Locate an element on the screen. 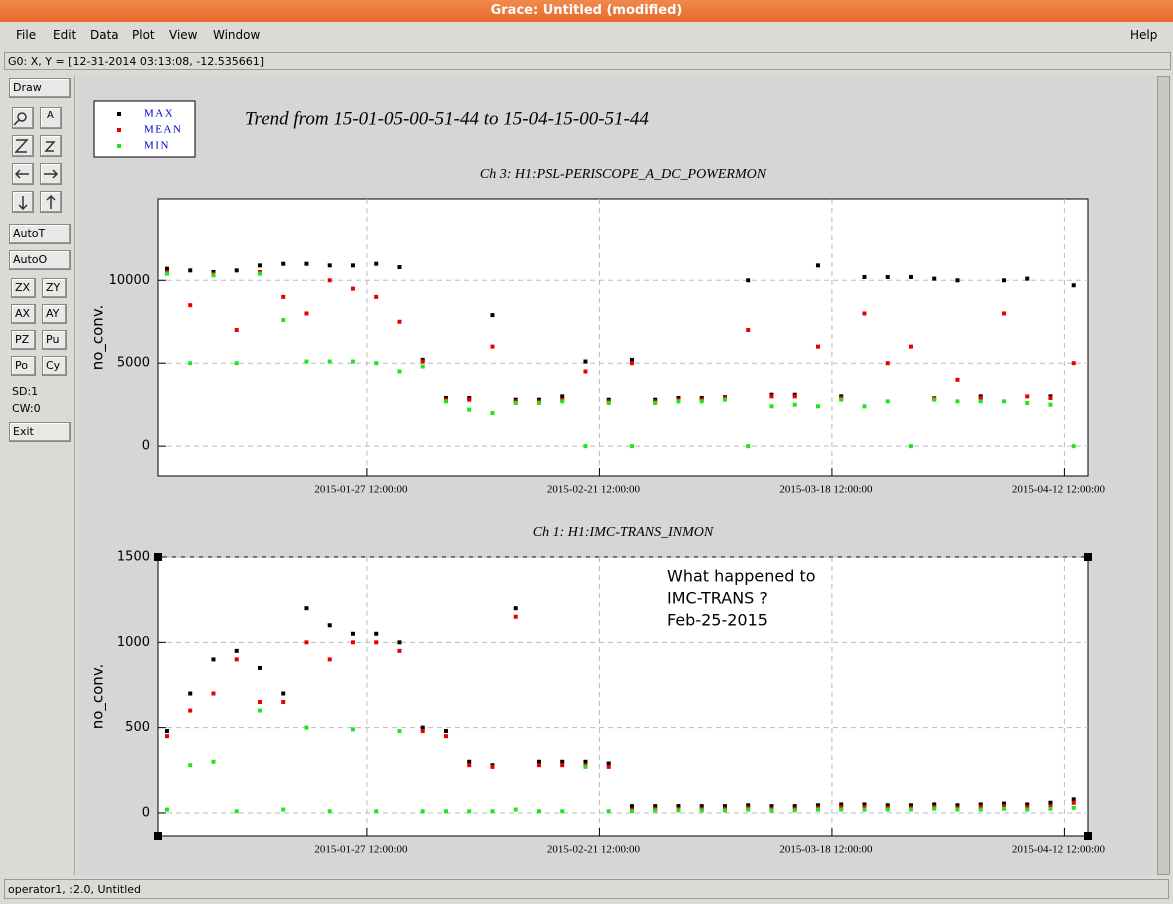 This screenshot has height=904, width=1173. menu-item: Help is located at coordinates (1144, 35).